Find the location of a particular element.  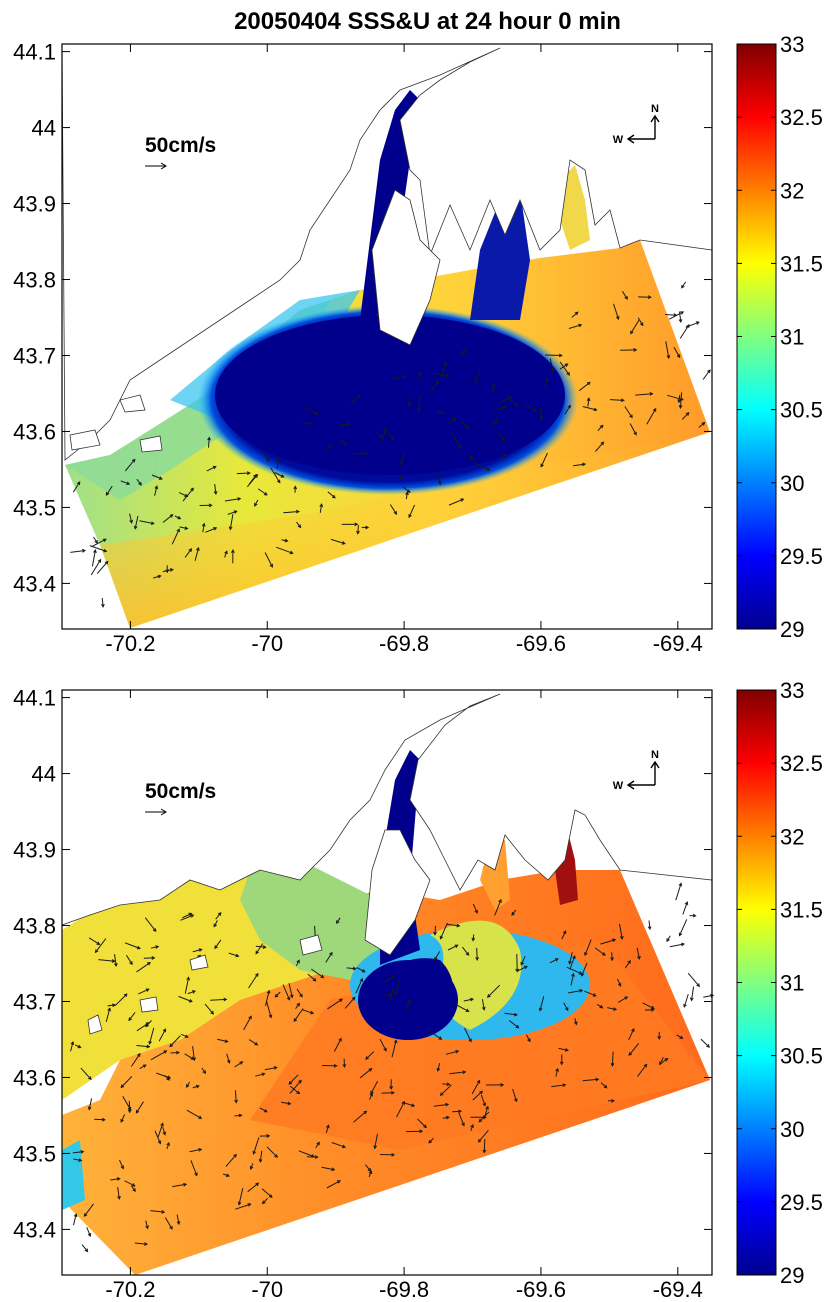

compass-west-arrowhead is located at coordinates (630, 139).